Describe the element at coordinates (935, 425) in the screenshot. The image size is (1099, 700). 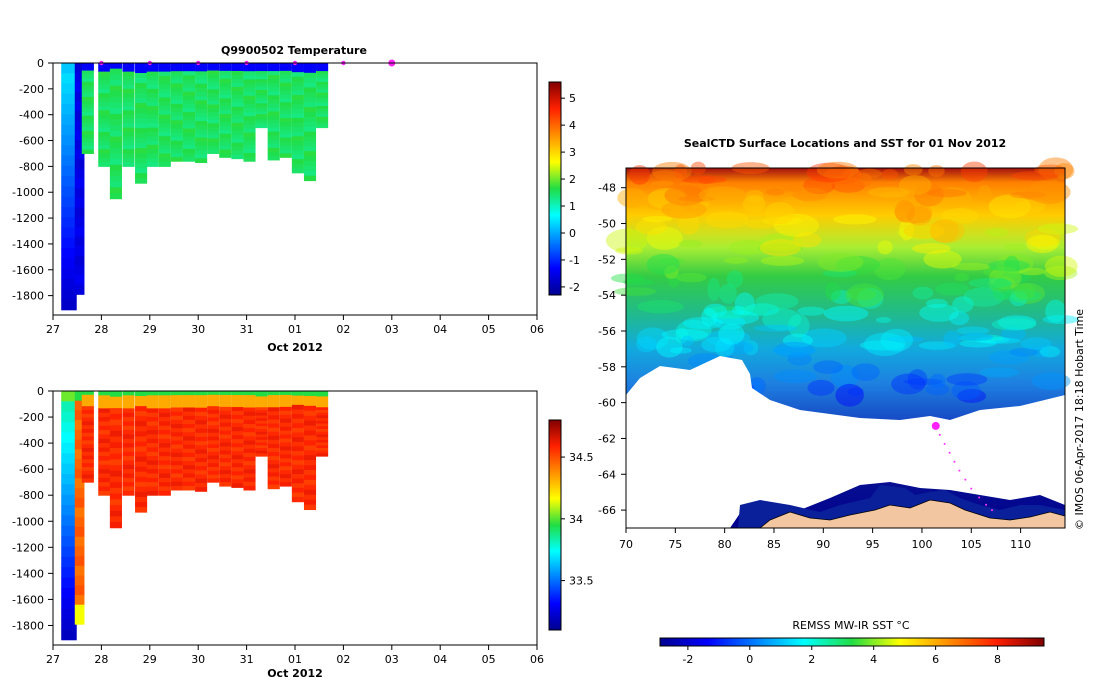
I see `seal-surface-location` at that location.